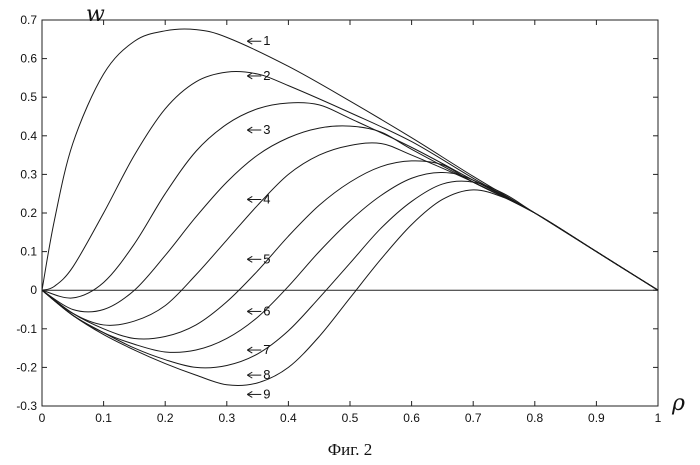  I want to click on x-tick-label: 0.7, so click(473, 418).